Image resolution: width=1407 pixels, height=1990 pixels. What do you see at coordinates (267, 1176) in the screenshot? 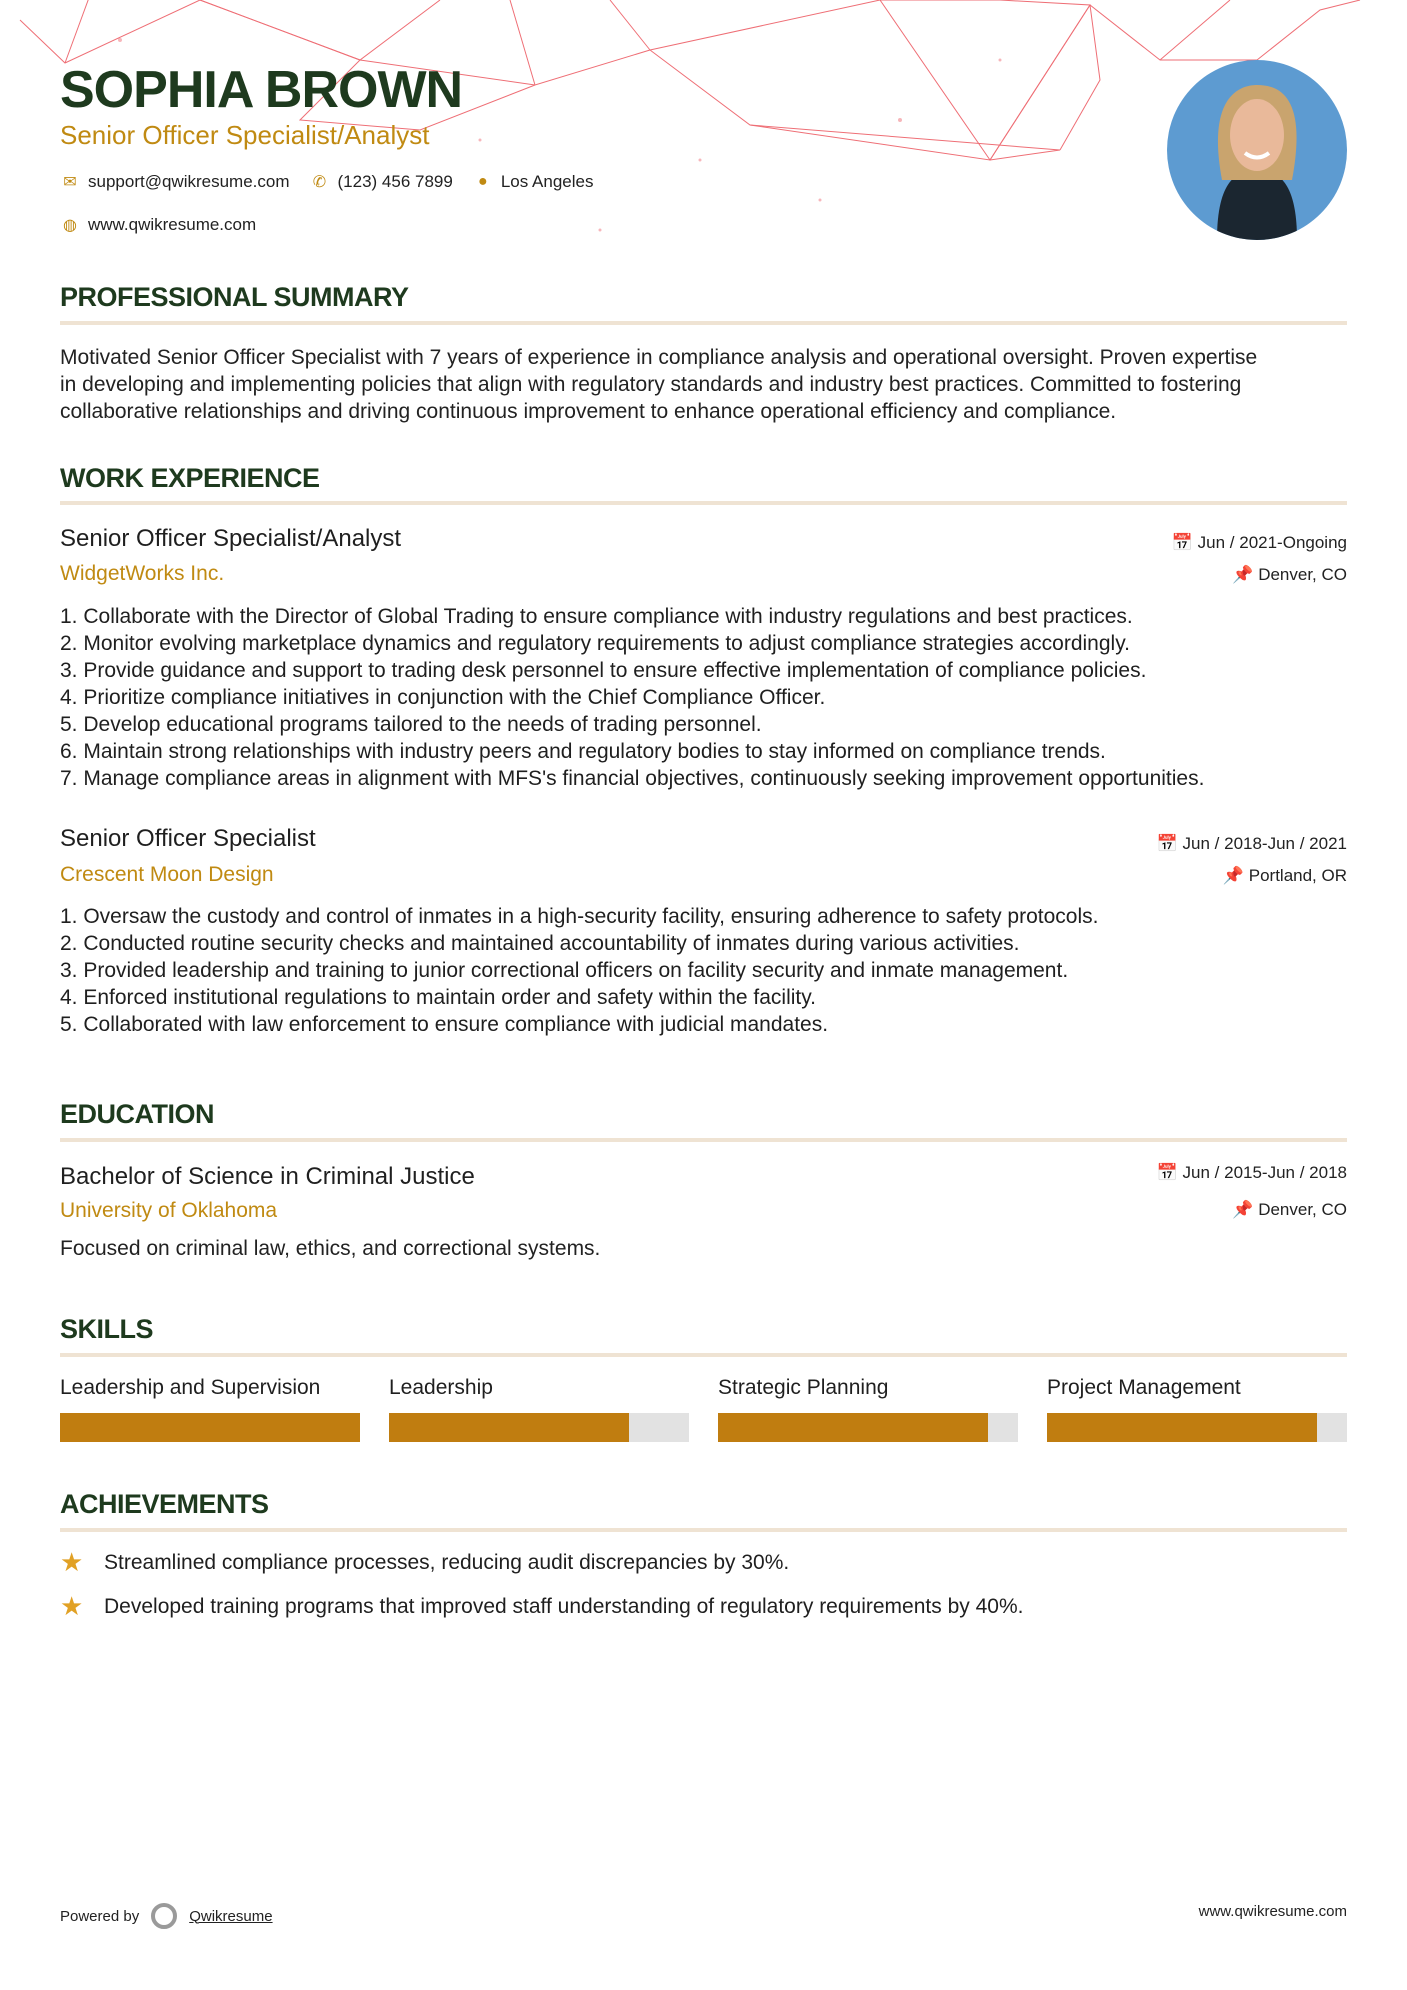
I see `degree: Bachelor of Science in Criminal Justice` at bounding box center [267, 1176].